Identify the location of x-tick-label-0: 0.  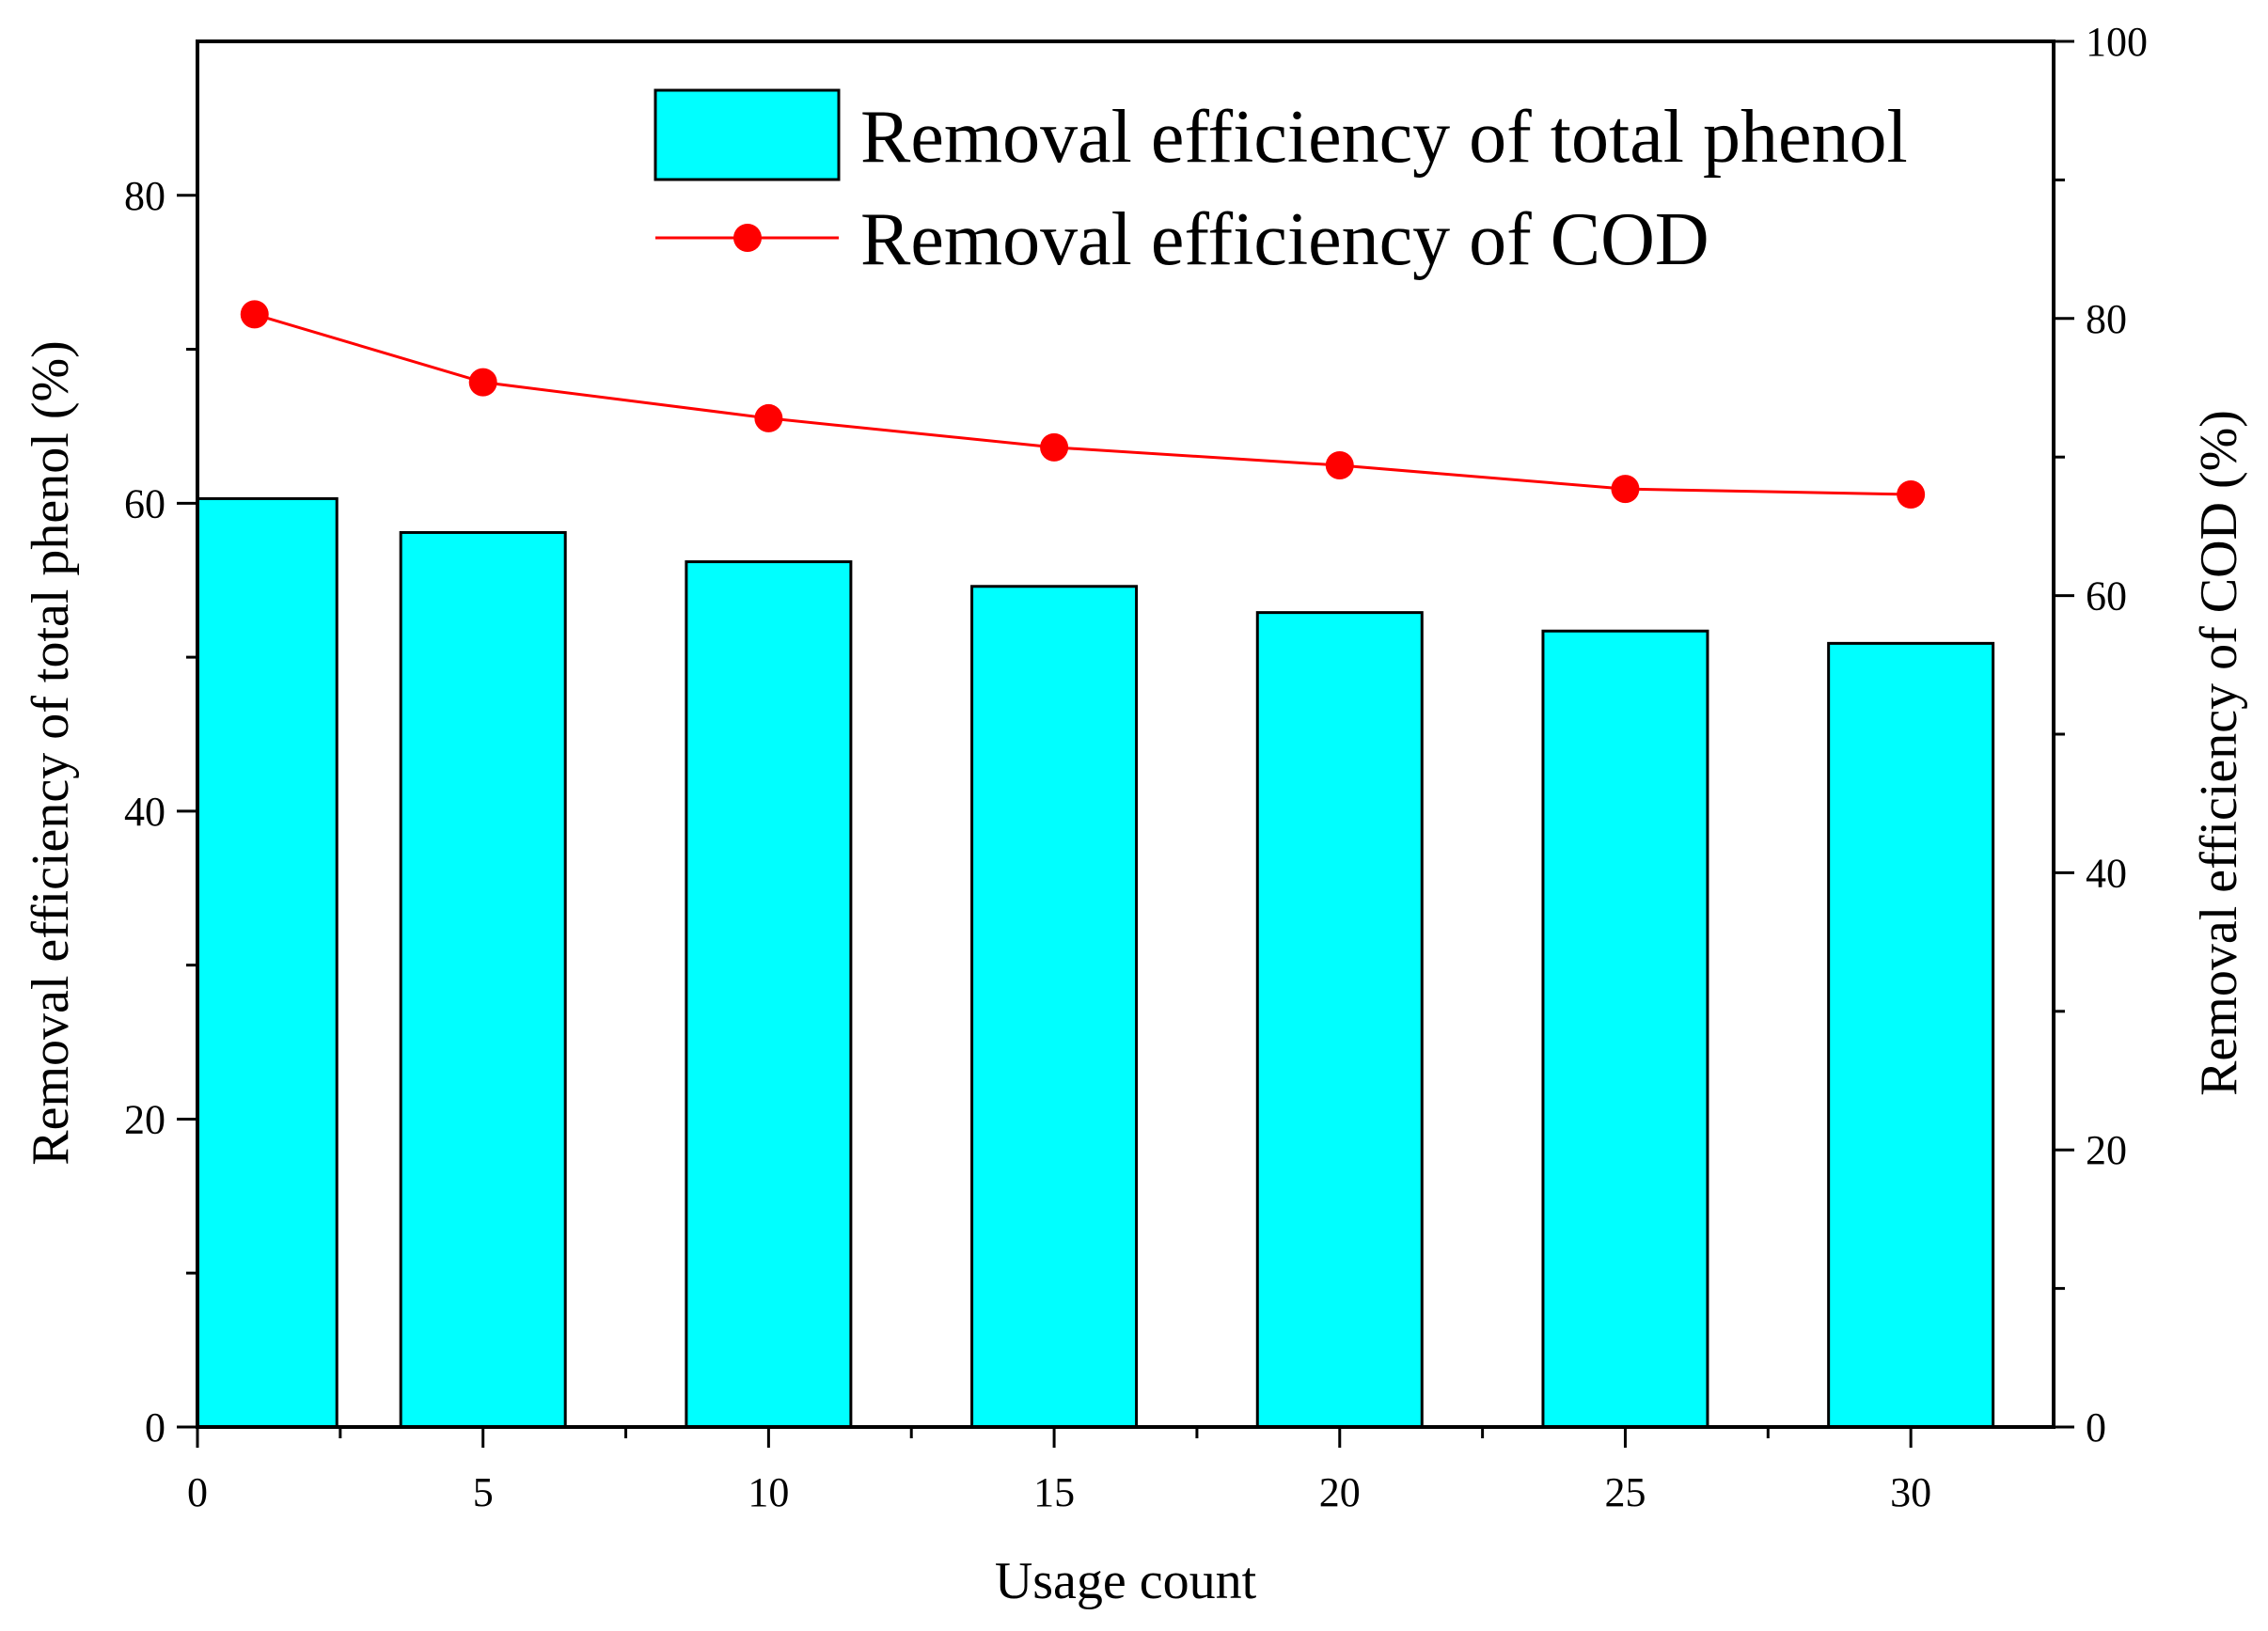
(197, 1492).